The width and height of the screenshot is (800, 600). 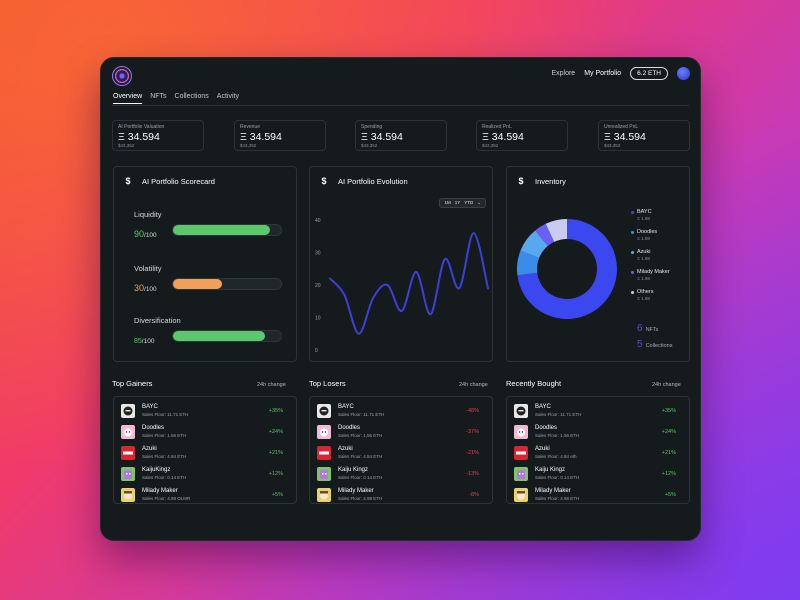 What do you see at coordinates (563, 73) in the screenshot?
I see `nav-explore: Explore` at bounding box center [563, 73].